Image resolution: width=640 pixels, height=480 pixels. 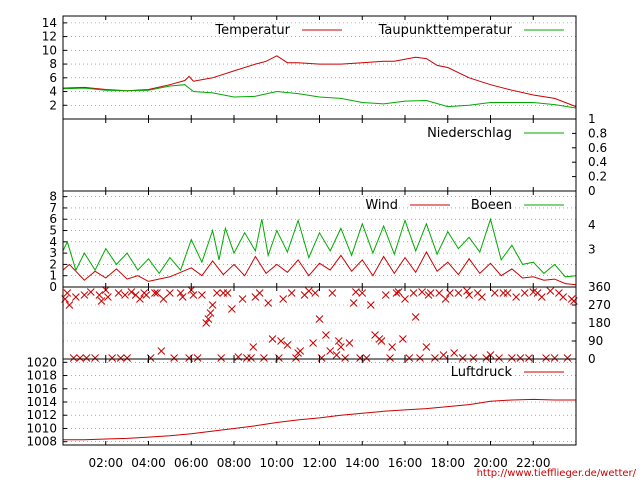 What do you see at coordinates (53, 78) in the screenshot?
I see `temp-y-tick-label: 6` at bounding box center [53, 78].